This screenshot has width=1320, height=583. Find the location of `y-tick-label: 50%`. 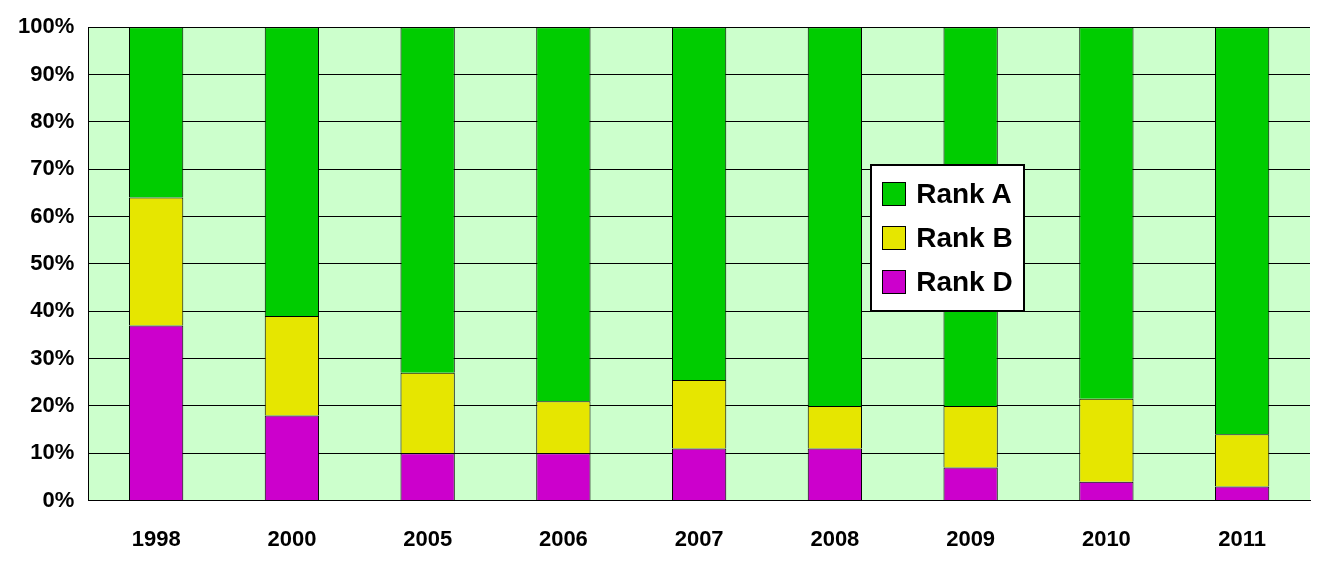

y-tick-label: 50% is located at coordinates (52, 262).